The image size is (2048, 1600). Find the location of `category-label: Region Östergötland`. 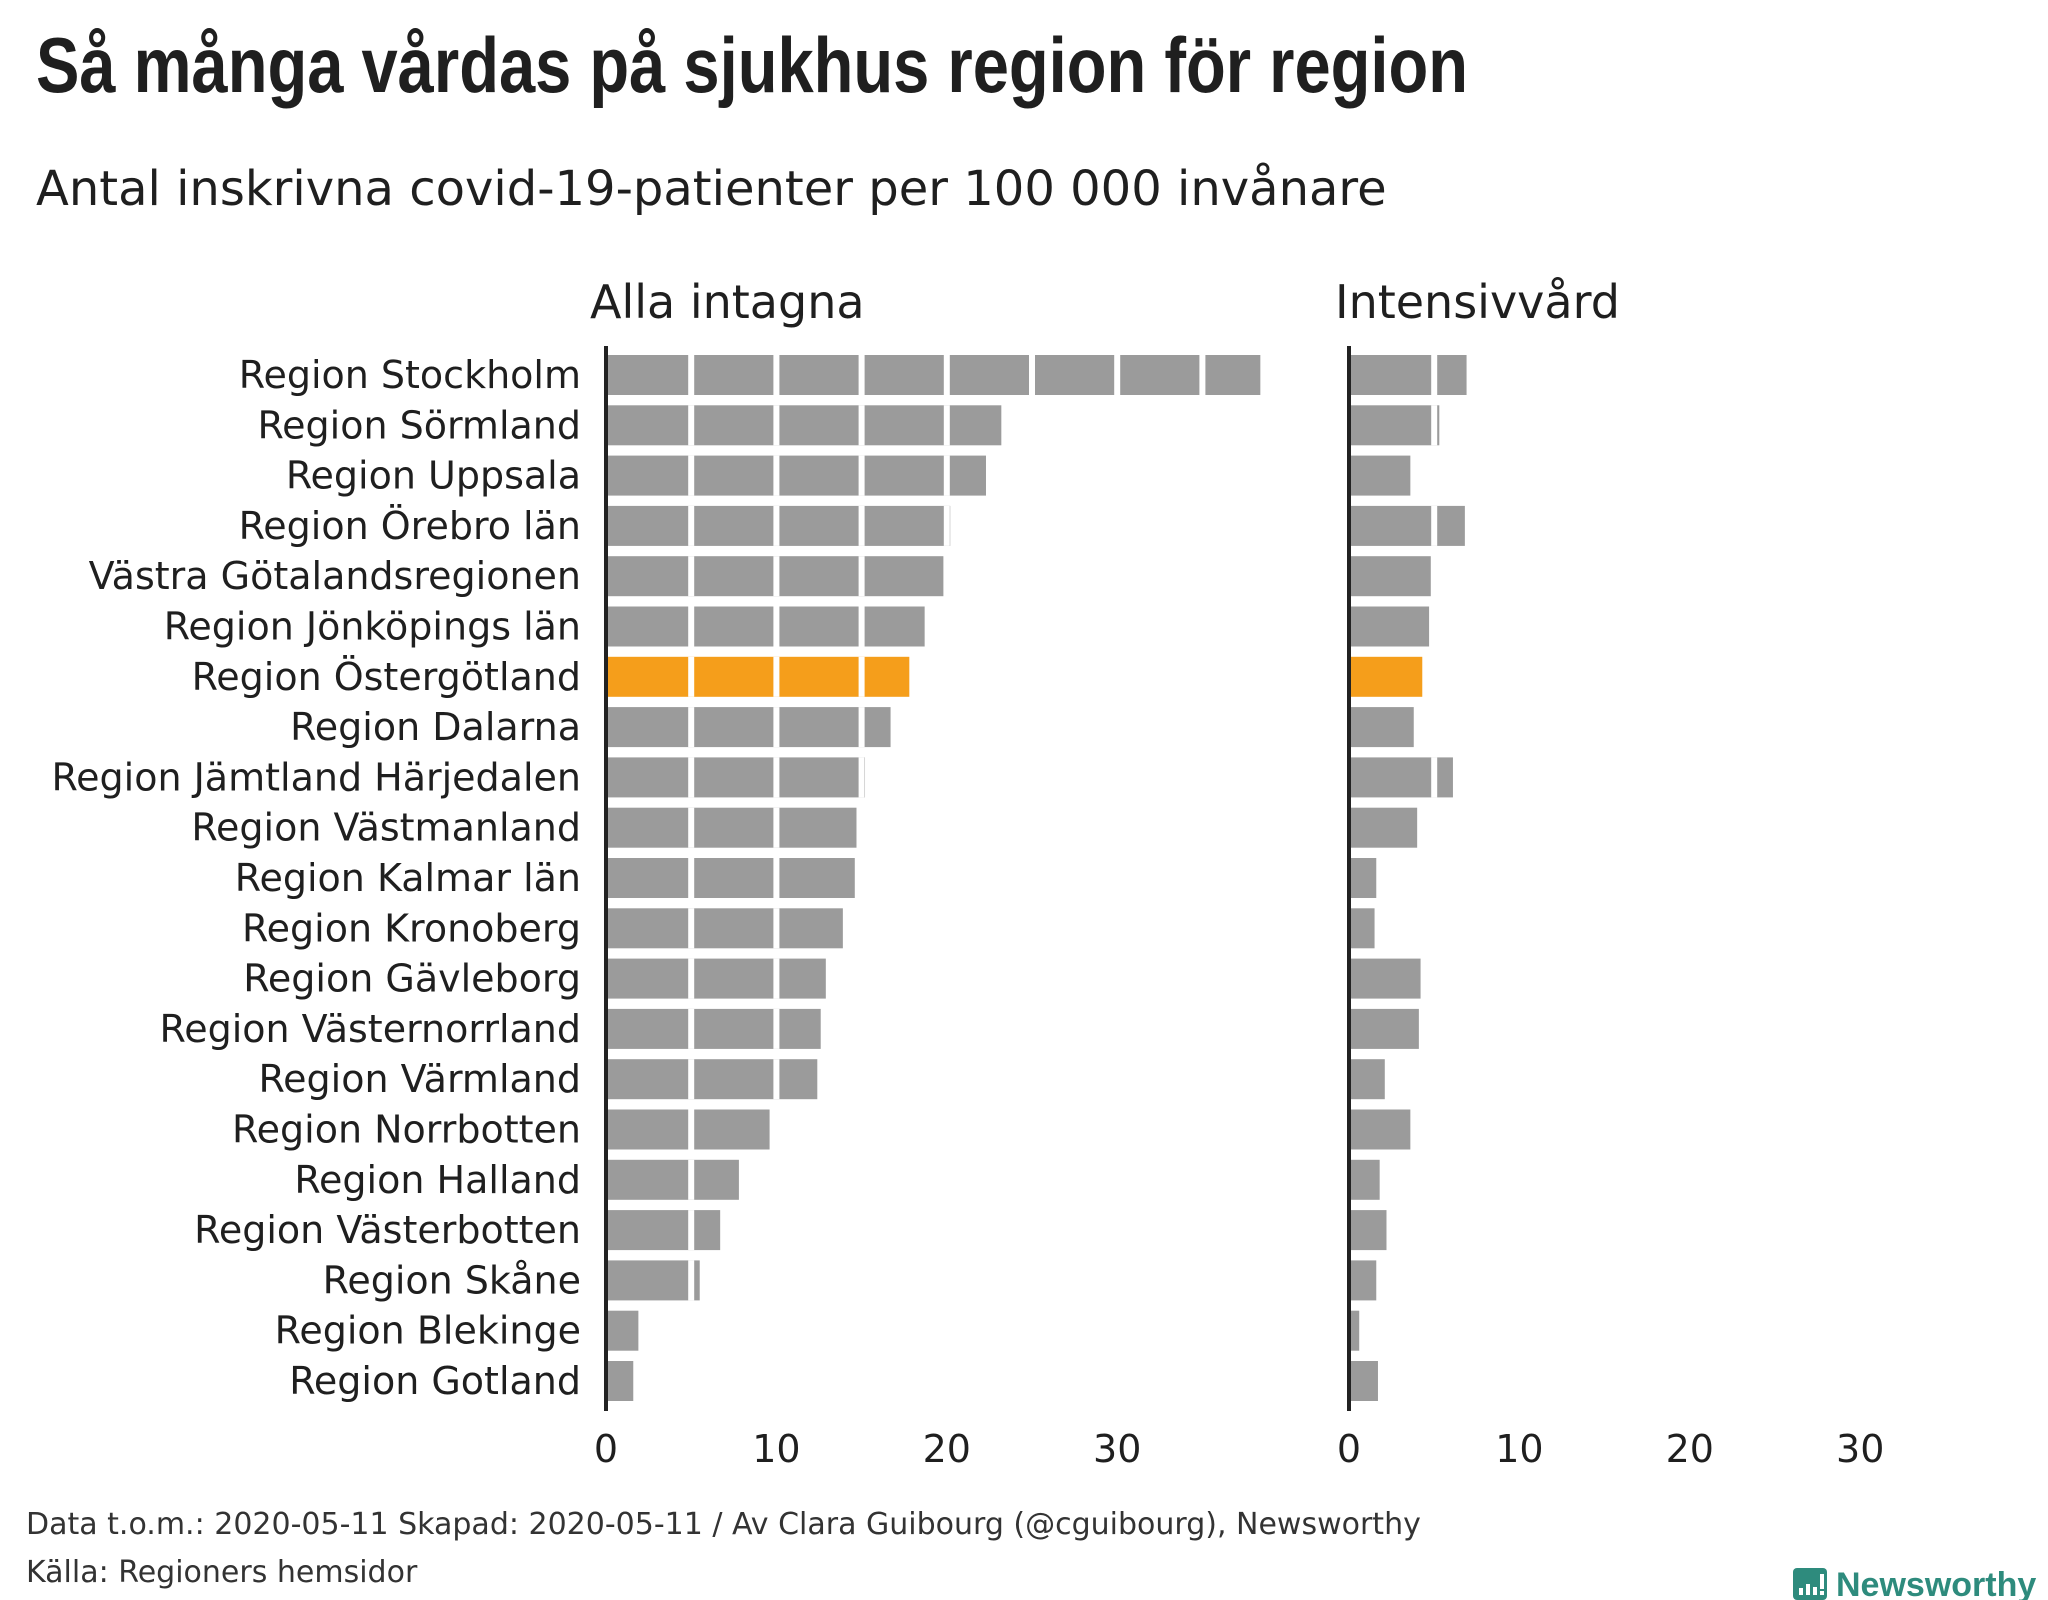

category-label: Region Östergötland is located at coordinates (386, 677).